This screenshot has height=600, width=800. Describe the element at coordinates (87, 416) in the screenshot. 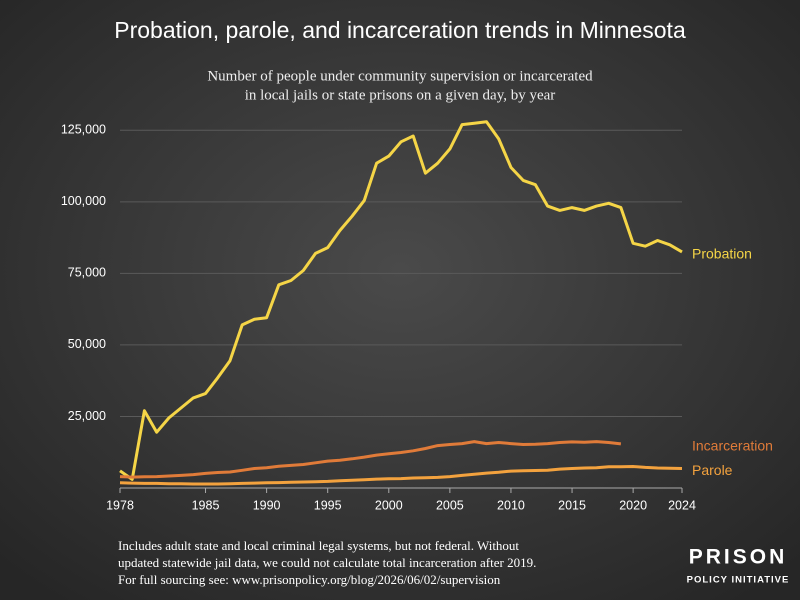

I see `y-tick-label: 25,000` at that location.